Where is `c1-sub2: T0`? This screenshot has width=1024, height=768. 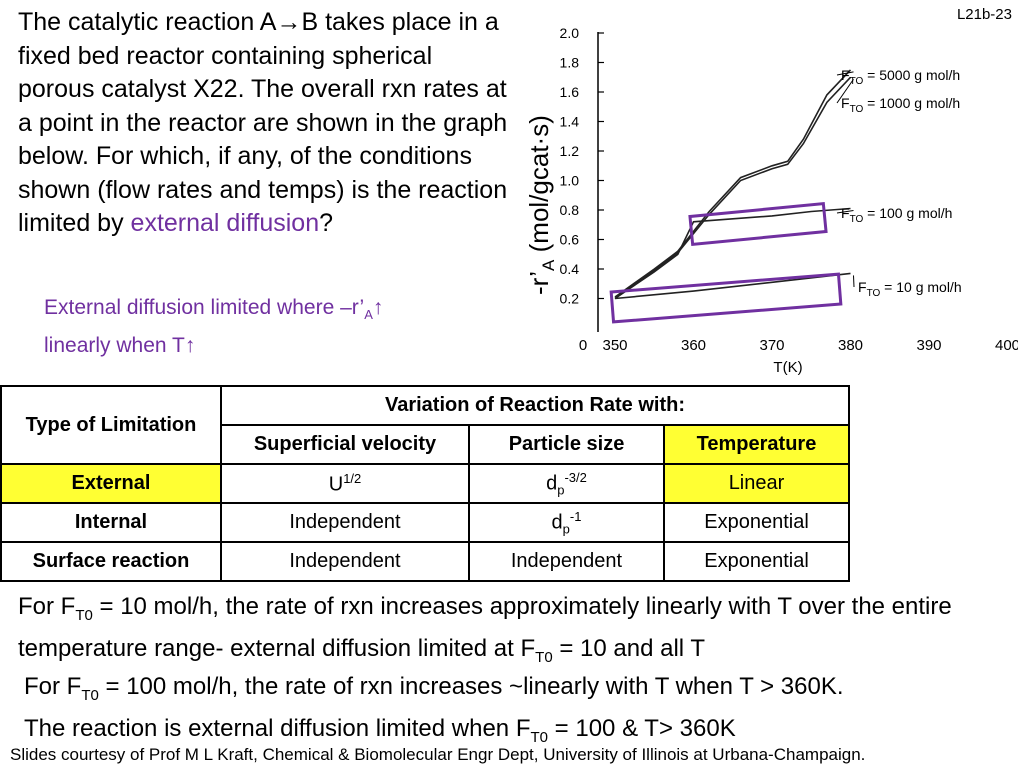
c1-sub2: T0 is located at coordinates (544, 657).